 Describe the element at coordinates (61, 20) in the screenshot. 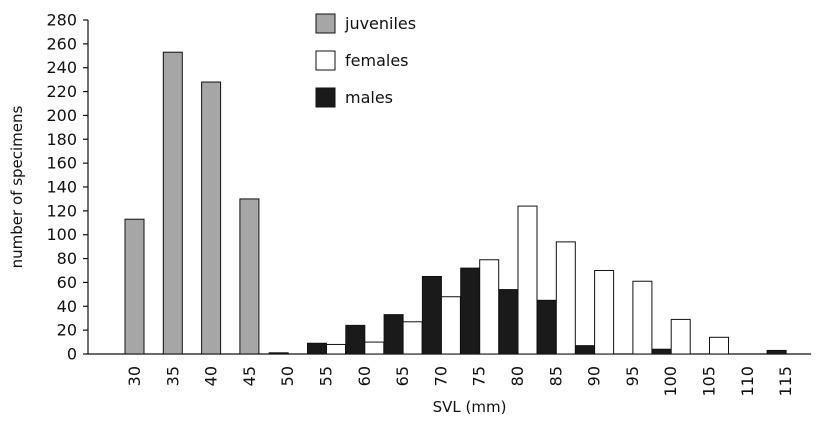

I see `y-tick-label: 280` at that location.